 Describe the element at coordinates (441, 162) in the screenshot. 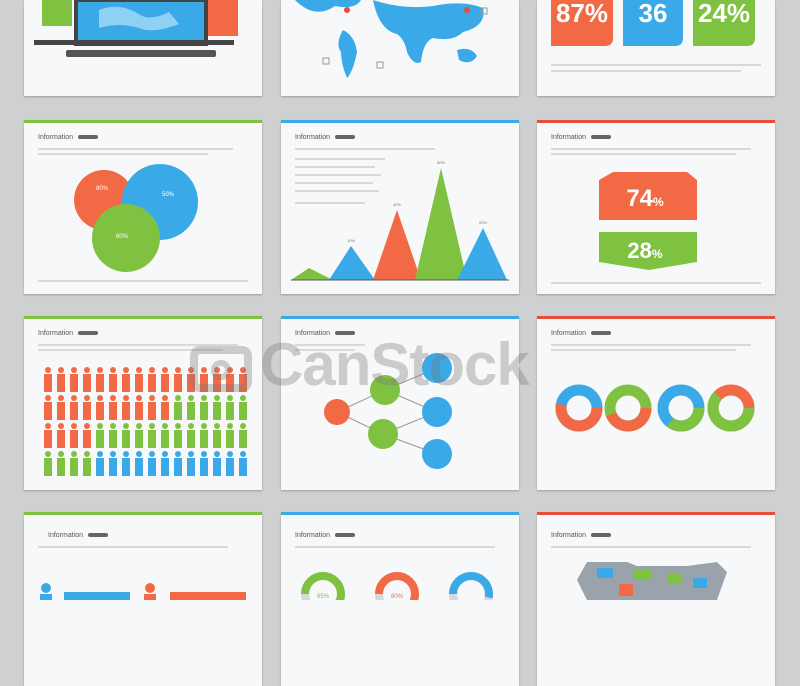

I see `tri-label: 80%` at that location.